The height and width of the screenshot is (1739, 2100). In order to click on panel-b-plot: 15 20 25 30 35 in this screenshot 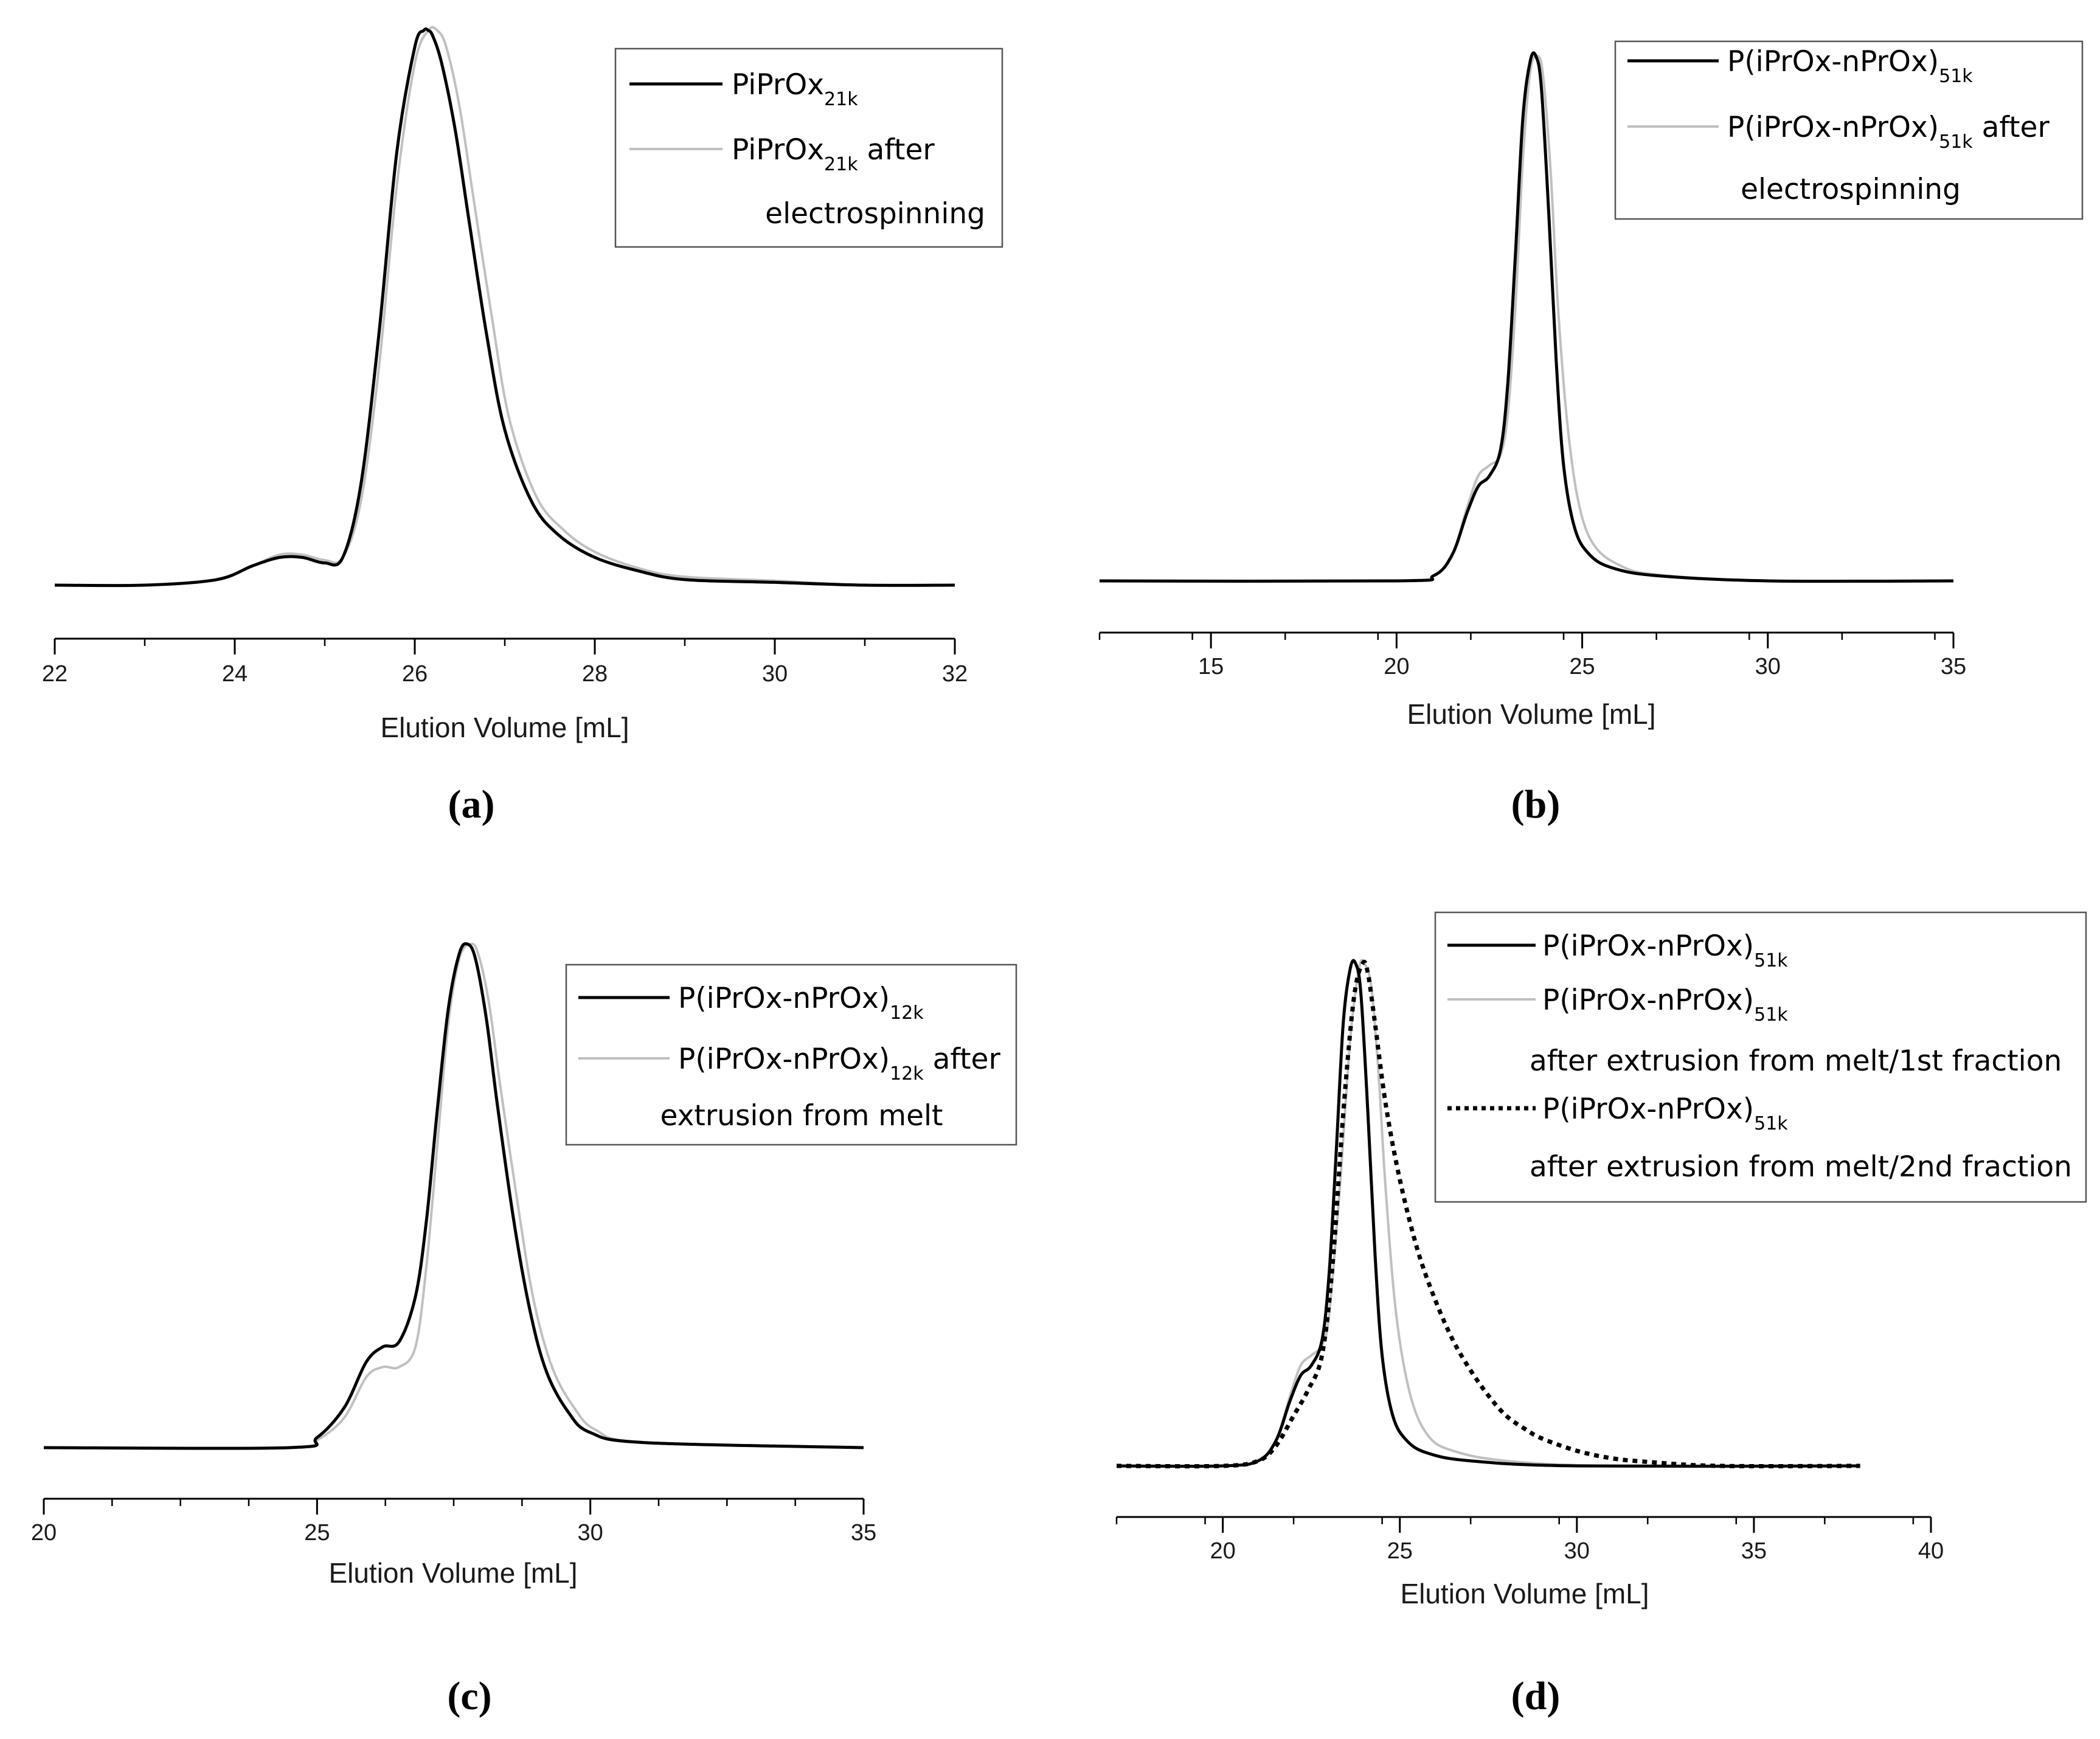, I will do `click(1532, 365)`.